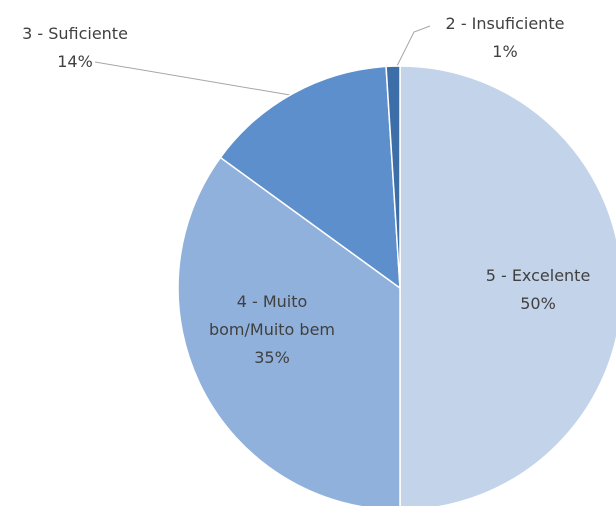 Image resolution: width=616 pixels, height=506 pixels. I want to click on slice-label: 2 - Insuficiente 1%, so click(505, 38).